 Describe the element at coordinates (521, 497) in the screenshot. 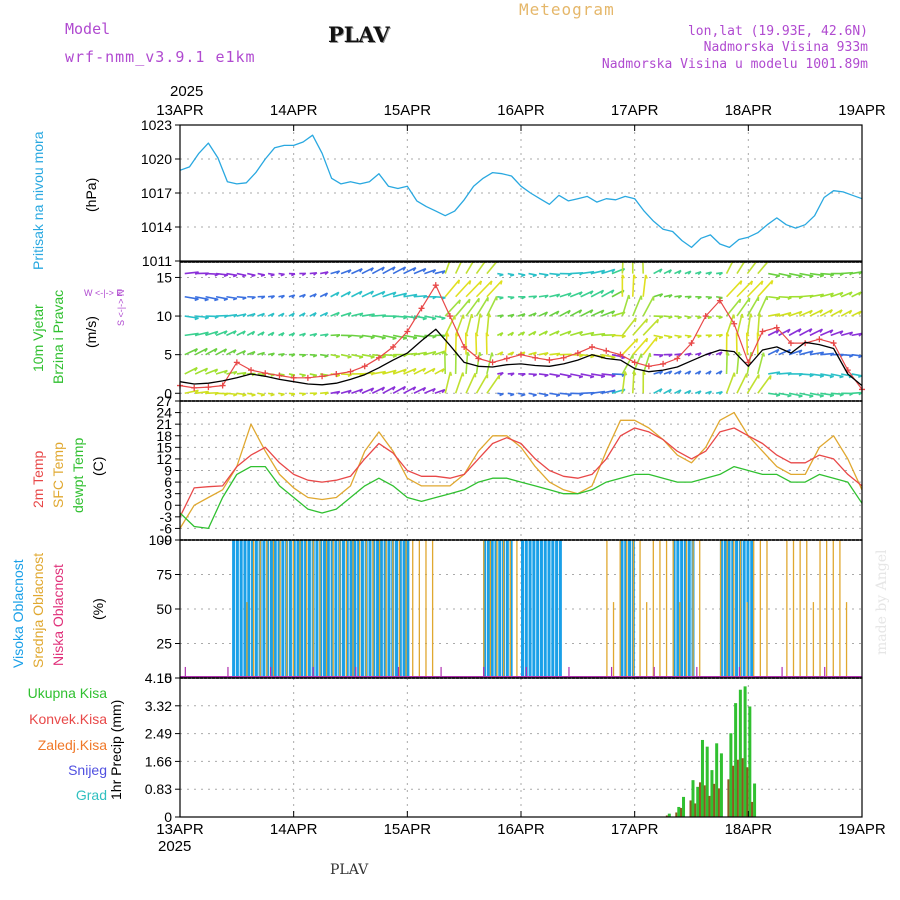

I see `dewpt-temp-line` at that location.